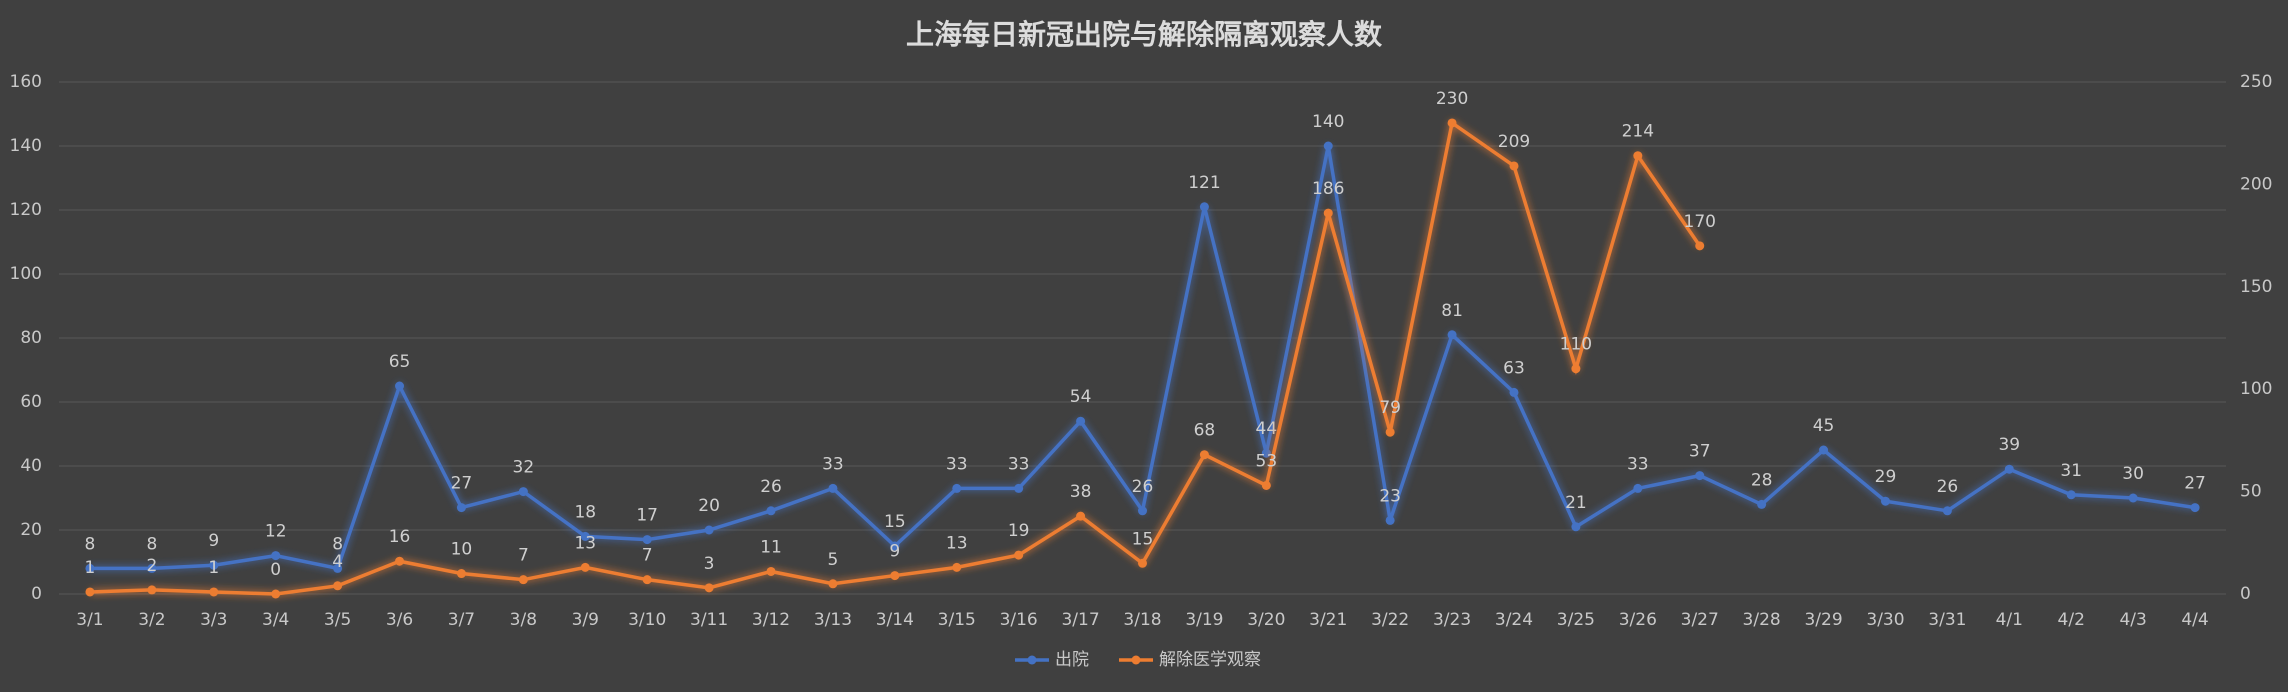 Image resolution: width=2288 pixels, height=692 pixels. What do you see at coordinates (1019, 531) in the screenshot?
I see `data-label: 19` at bounding box center [1019, 531].